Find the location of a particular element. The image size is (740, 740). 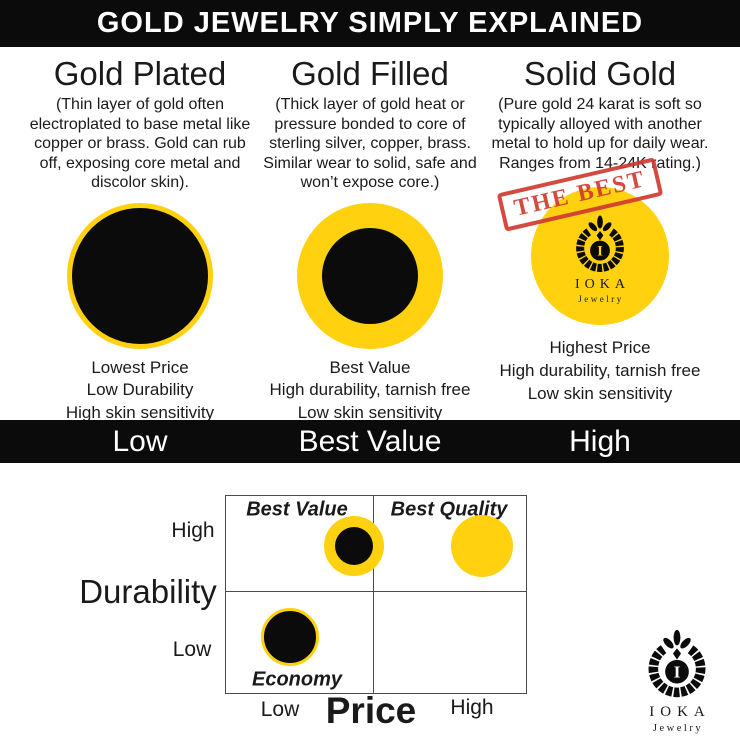

attribute-line: Lowest Price is located at coordinates (140, 367).